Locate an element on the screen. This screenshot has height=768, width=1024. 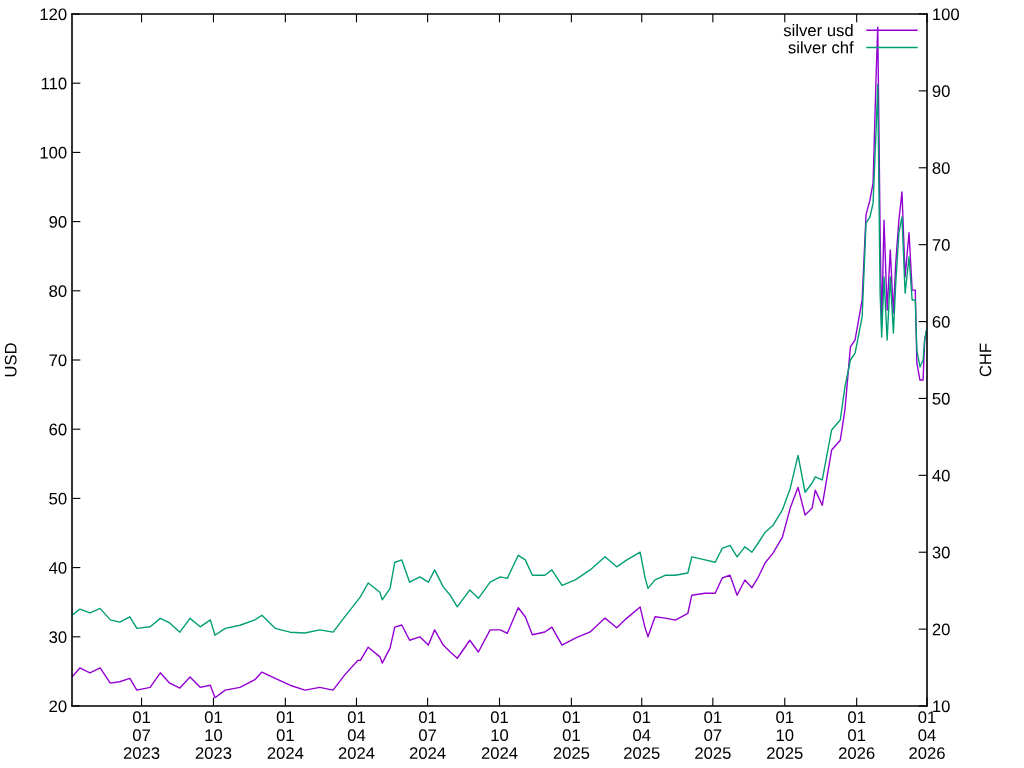
y-tick-label: 40 is located at coordinates (57, 568).